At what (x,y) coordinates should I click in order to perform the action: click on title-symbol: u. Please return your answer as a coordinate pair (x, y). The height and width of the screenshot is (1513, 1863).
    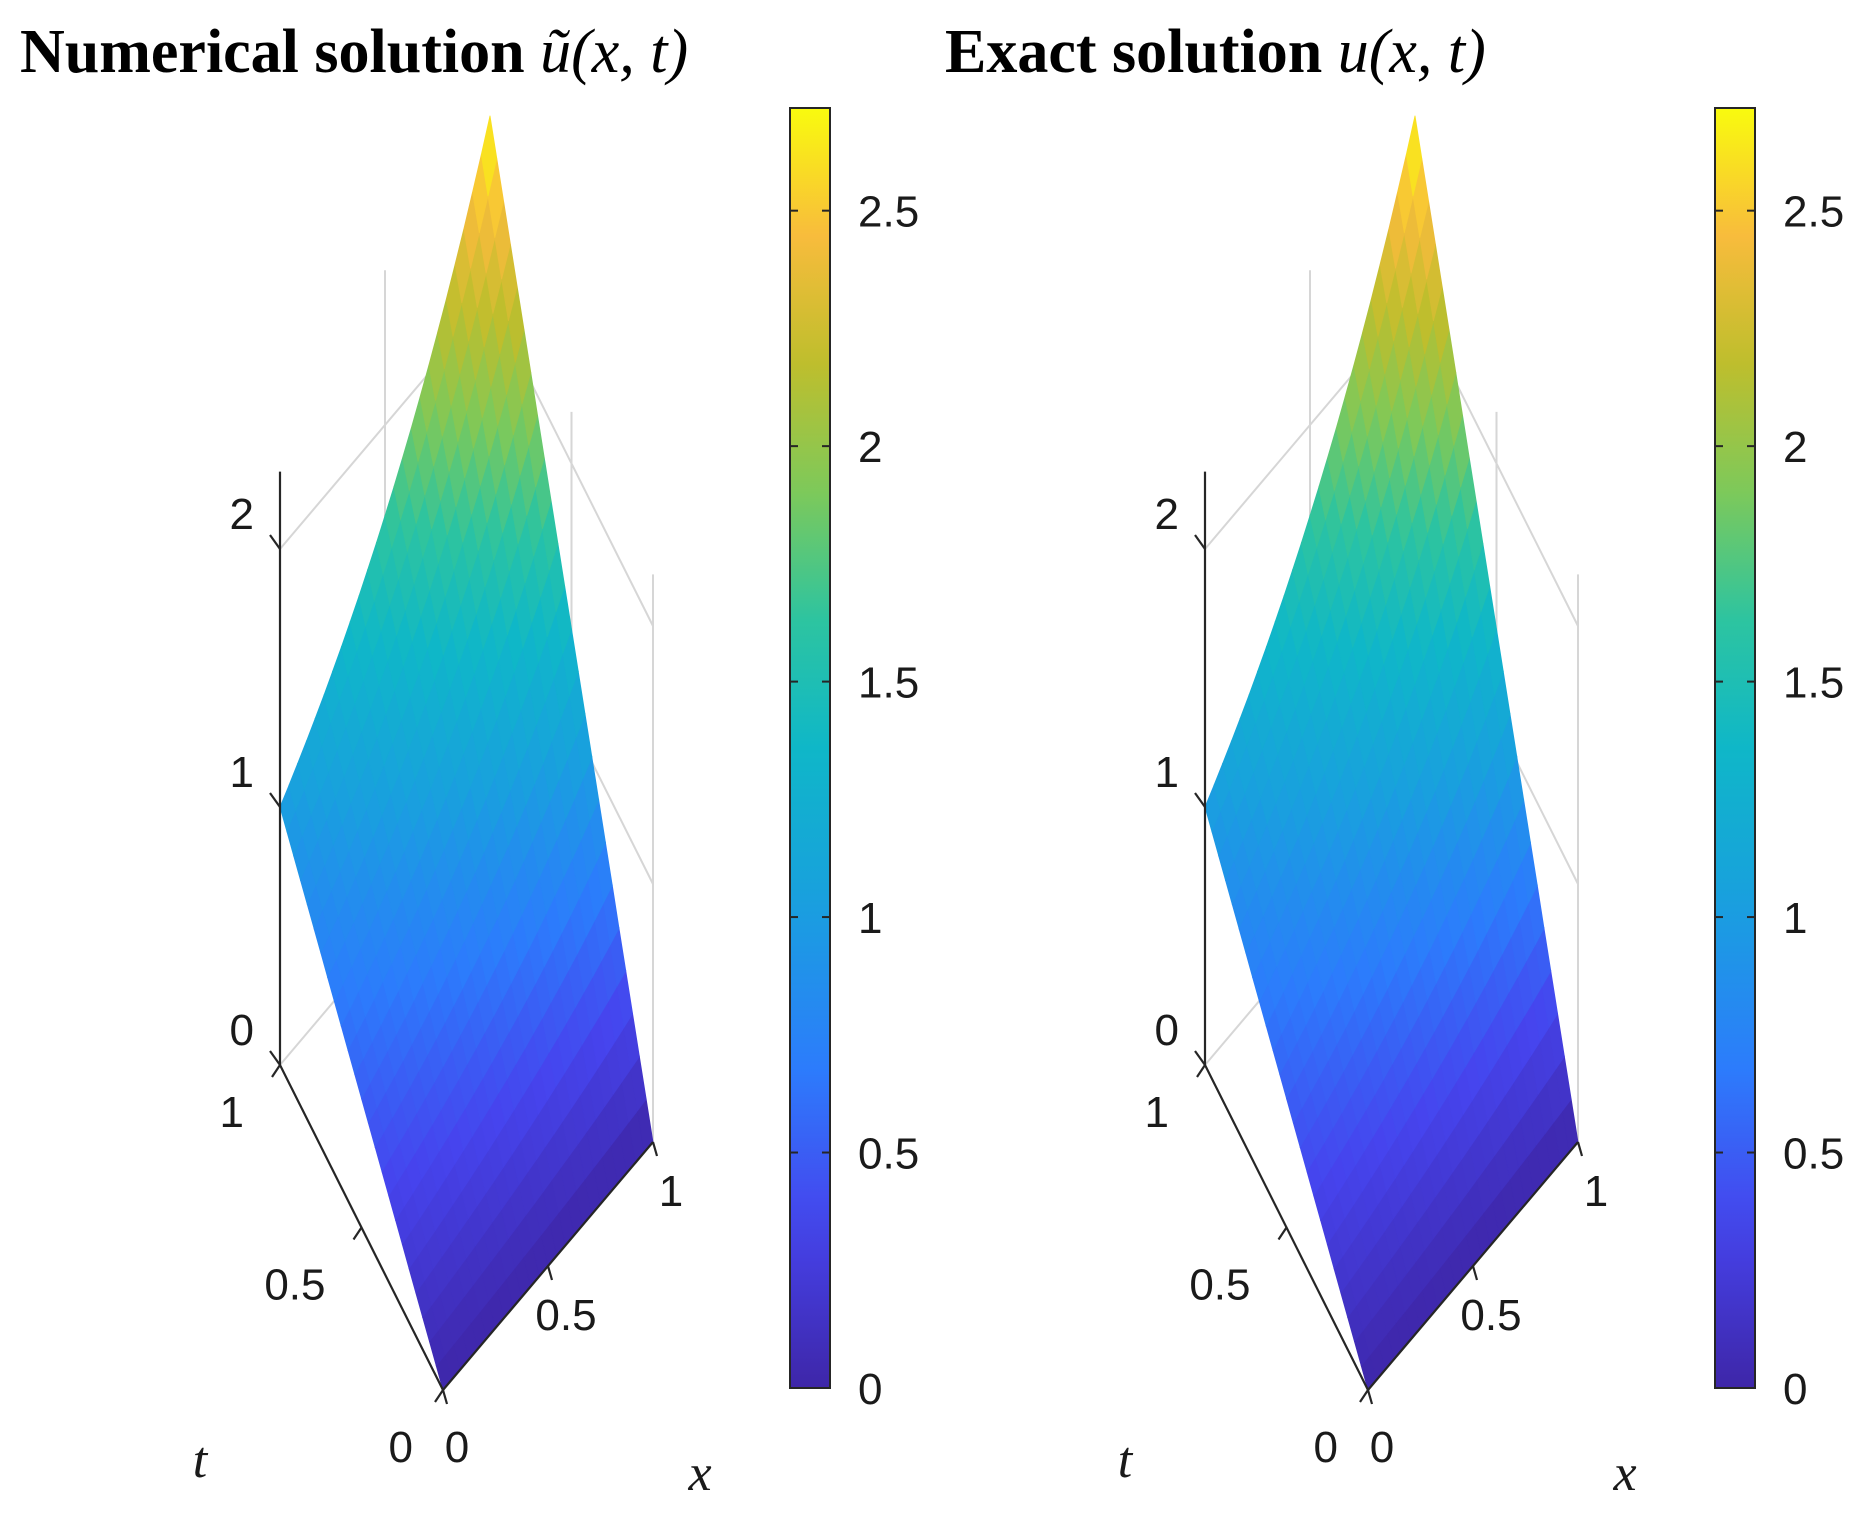
    Looking at the image, I should click on (1353, 52).